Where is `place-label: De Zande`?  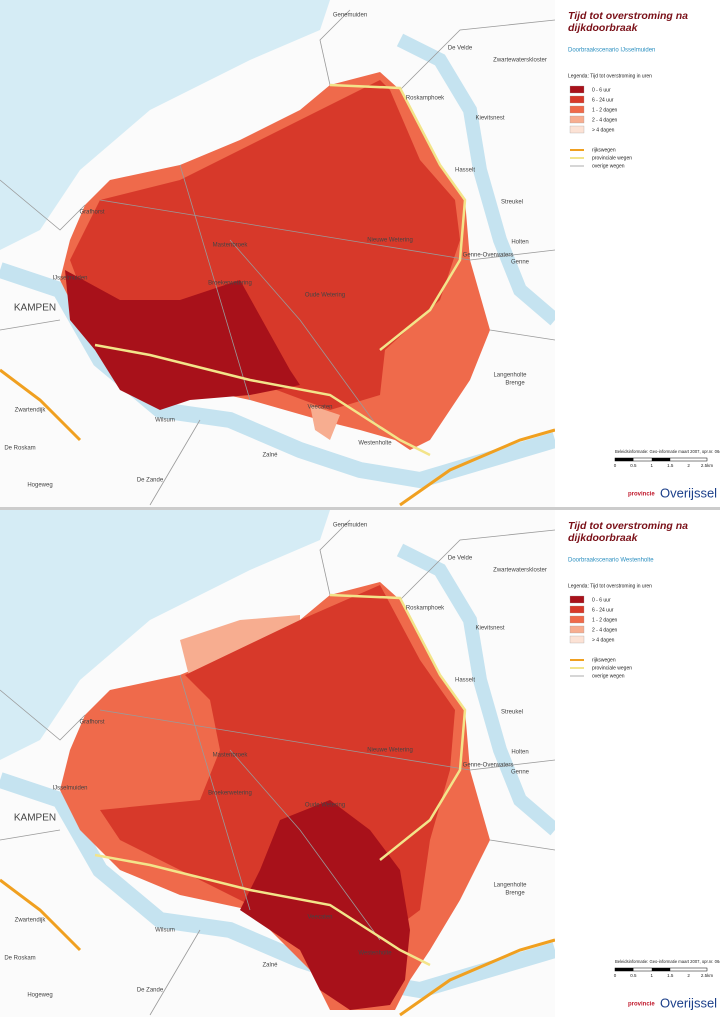 place-label: De Zande is located at coordinates (150, 991).